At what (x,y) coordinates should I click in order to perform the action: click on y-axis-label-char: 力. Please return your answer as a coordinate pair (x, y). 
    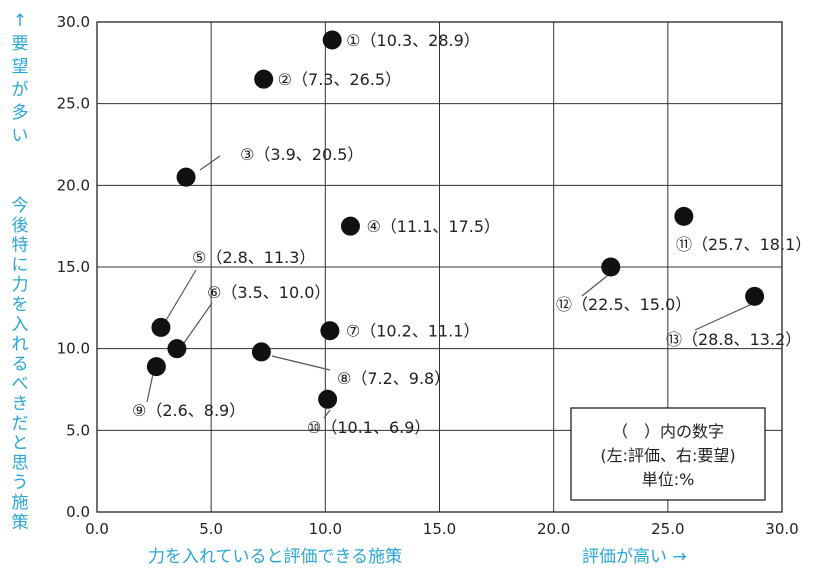
    Looking at the image, I should click on (20, 285).